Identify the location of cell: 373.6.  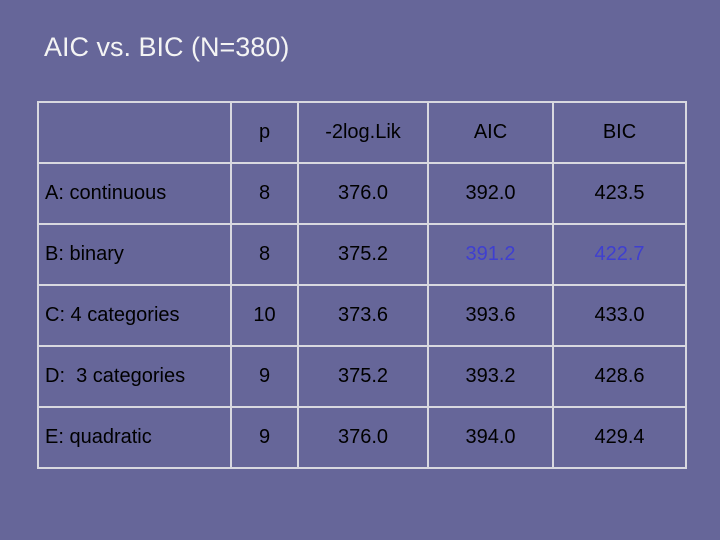
(363, 315).